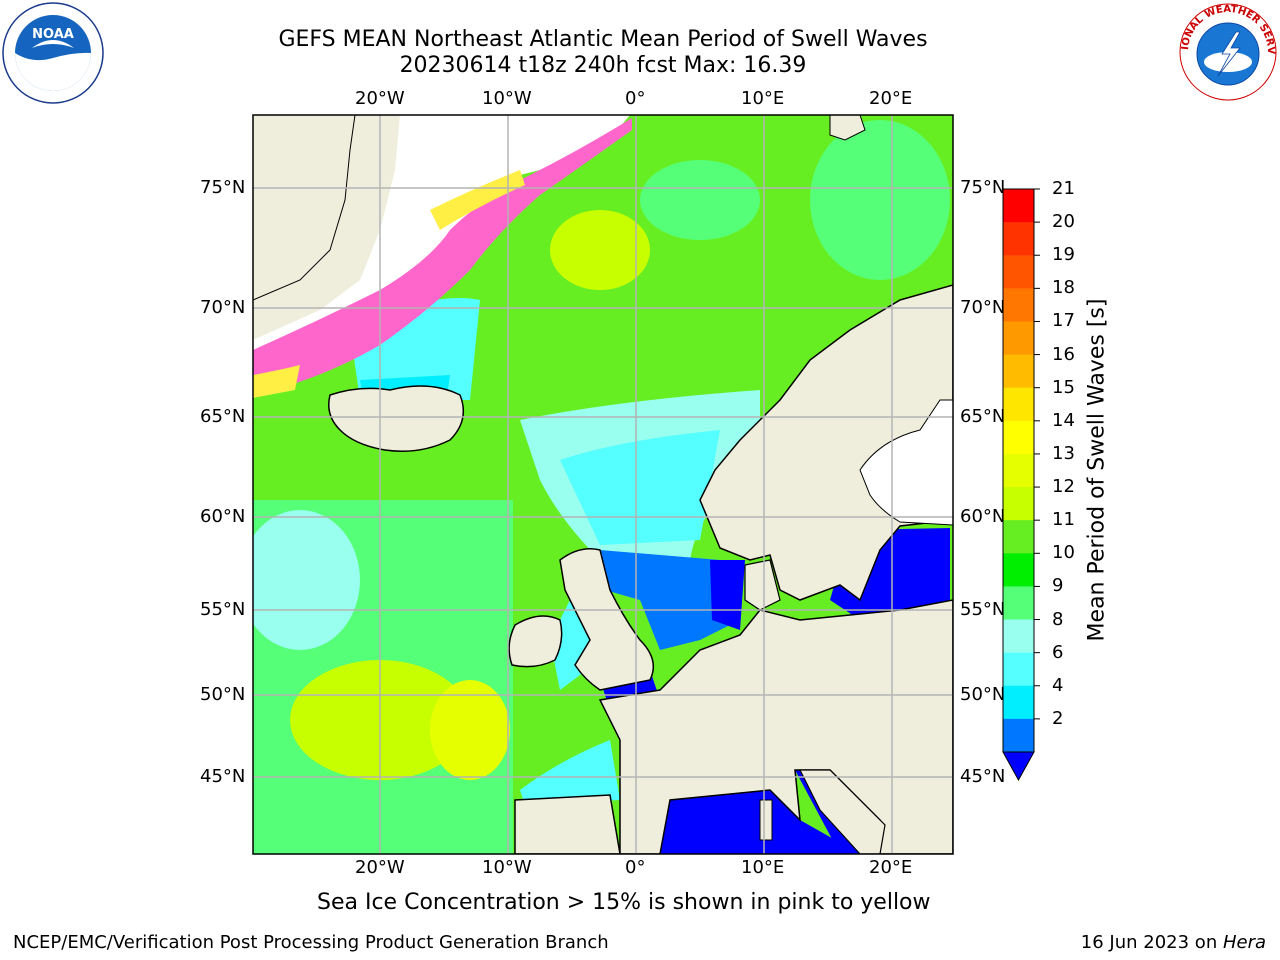 The height and width of the screenshot is (960, 1280). Describe the element at coordinates (1058, 652) in the screenshot. I see `colorbar-tick-label: 6` at that location.